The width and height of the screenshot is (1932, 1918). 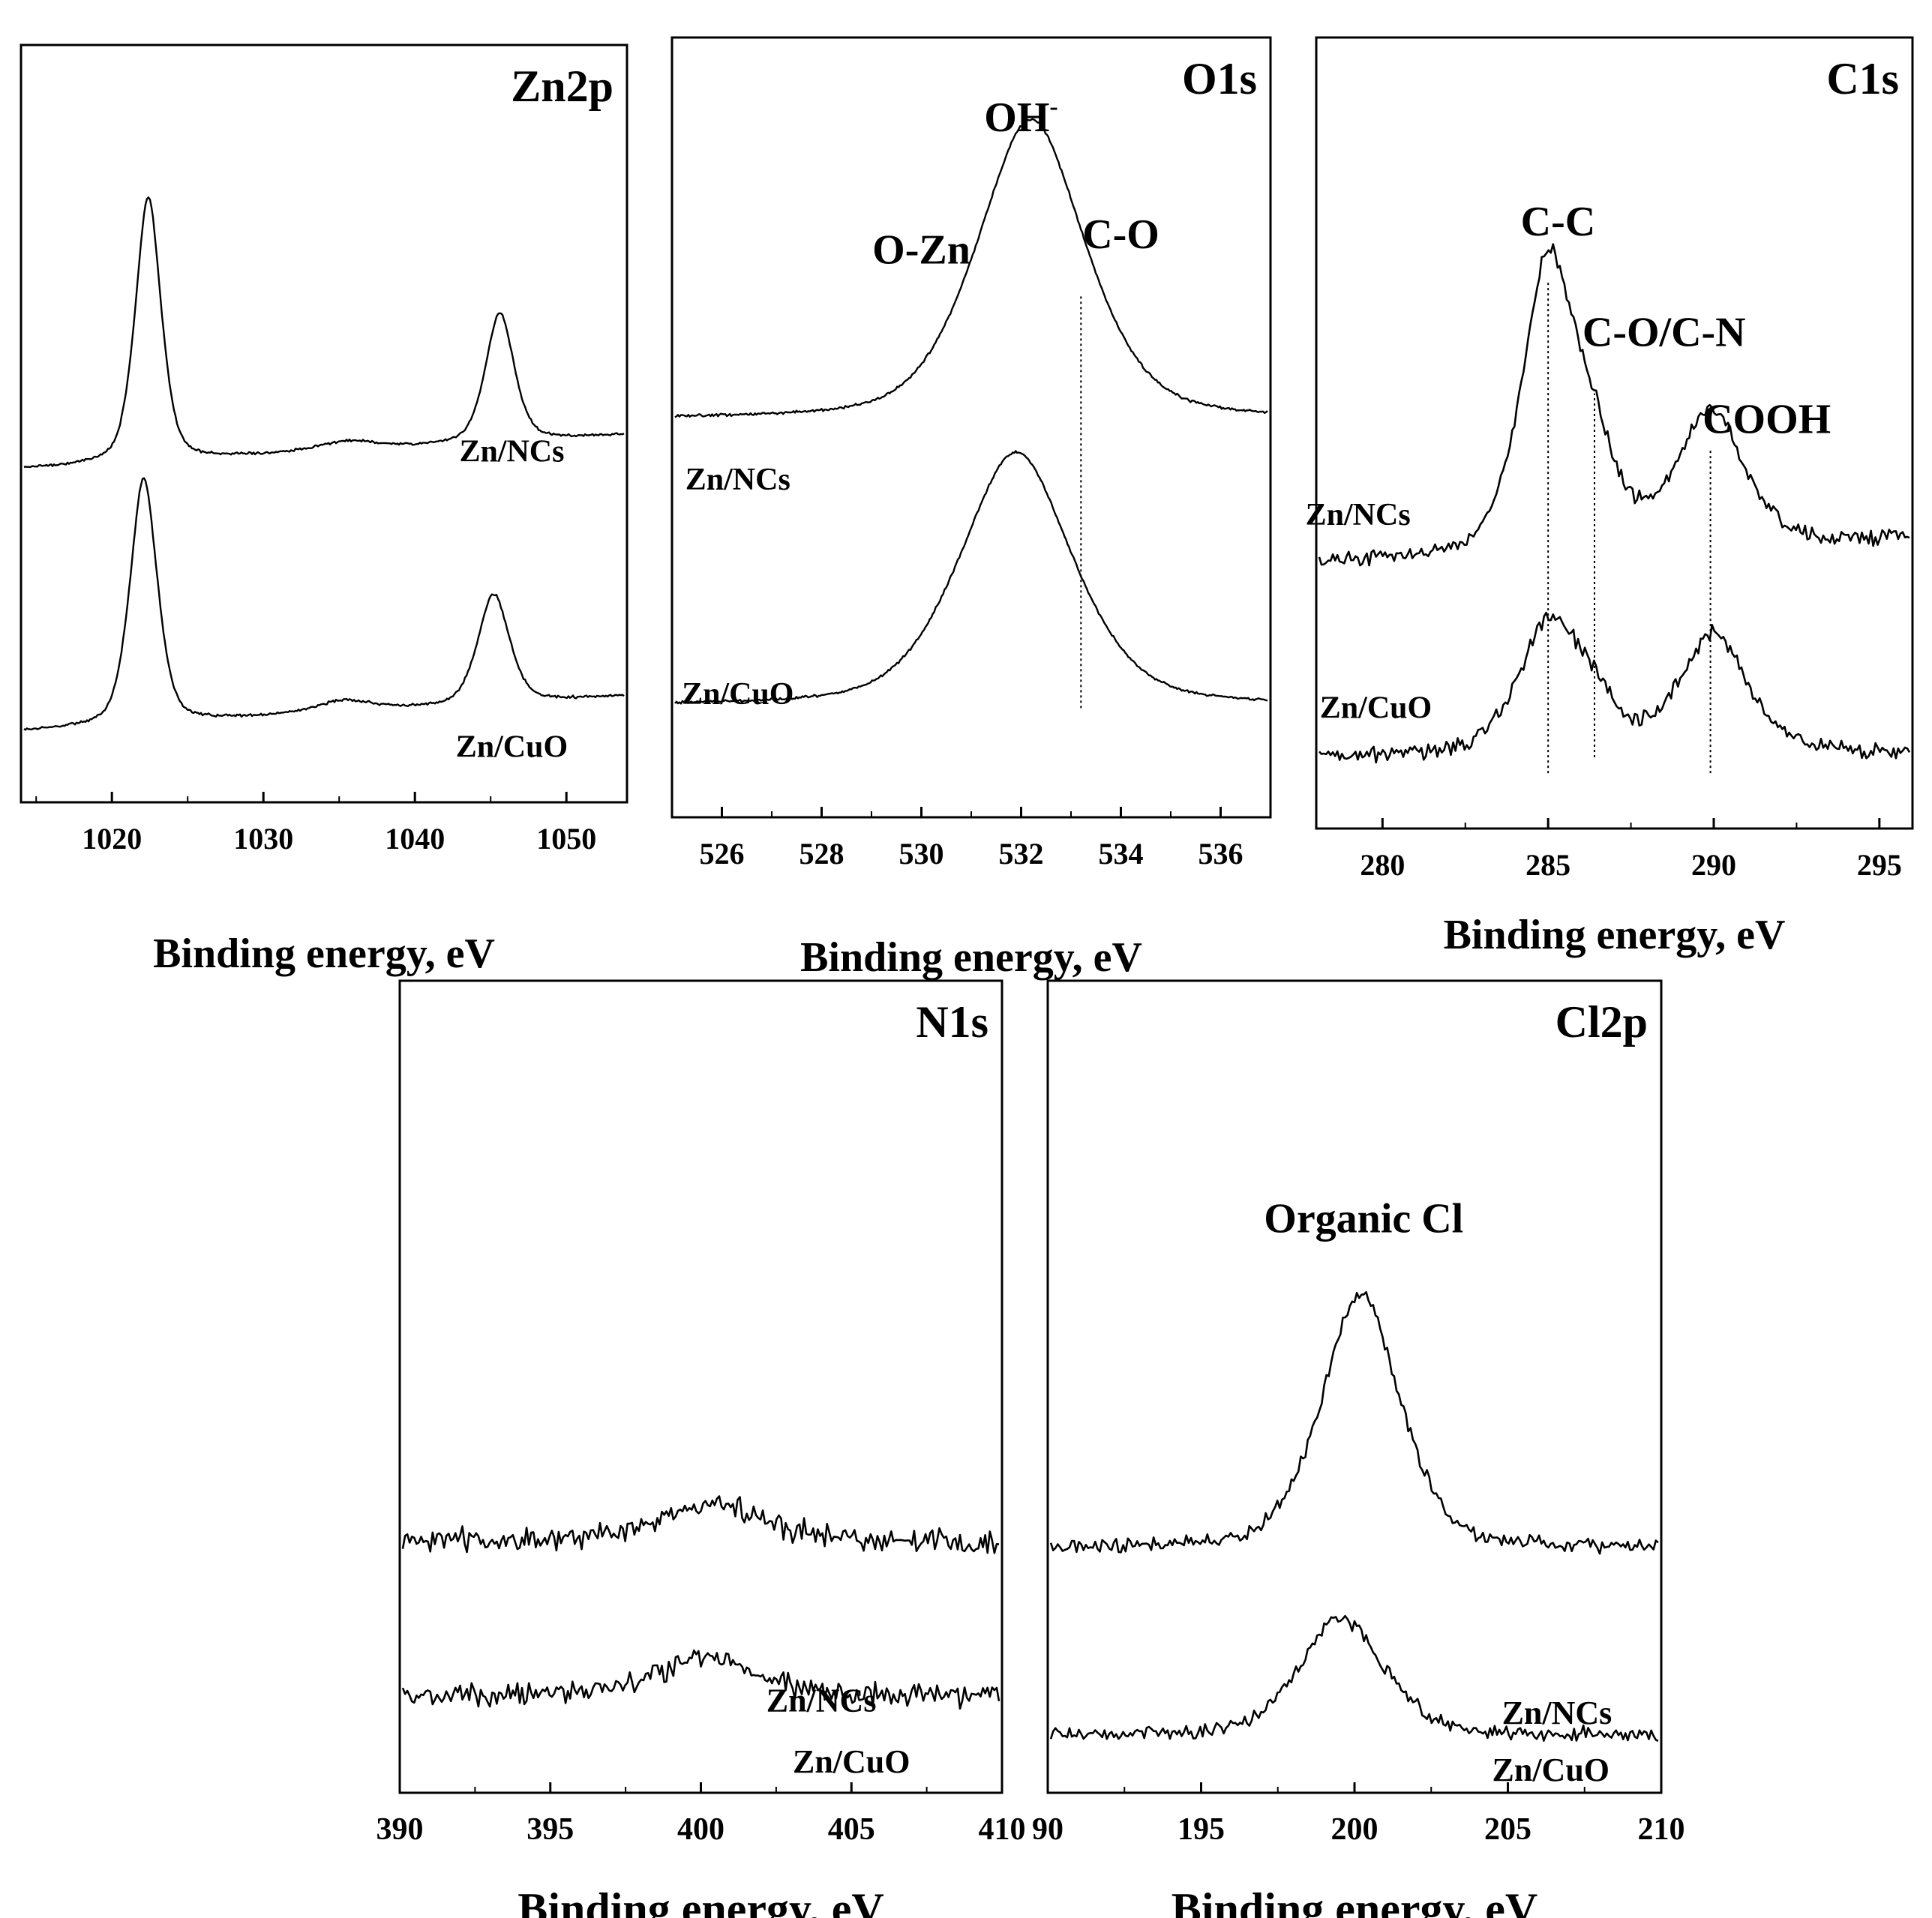 I want to click on c1s-series-zn-cuo, so click(x=1614, y=687).